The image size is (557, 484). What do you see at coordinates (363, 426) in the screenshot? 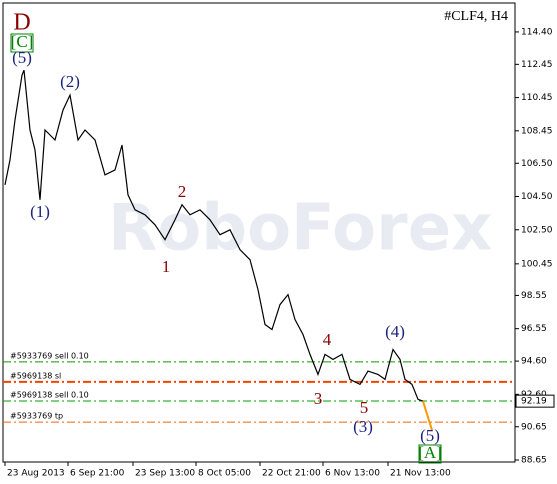
I see `wave-label: (3)` at bounding box center [363, 426].